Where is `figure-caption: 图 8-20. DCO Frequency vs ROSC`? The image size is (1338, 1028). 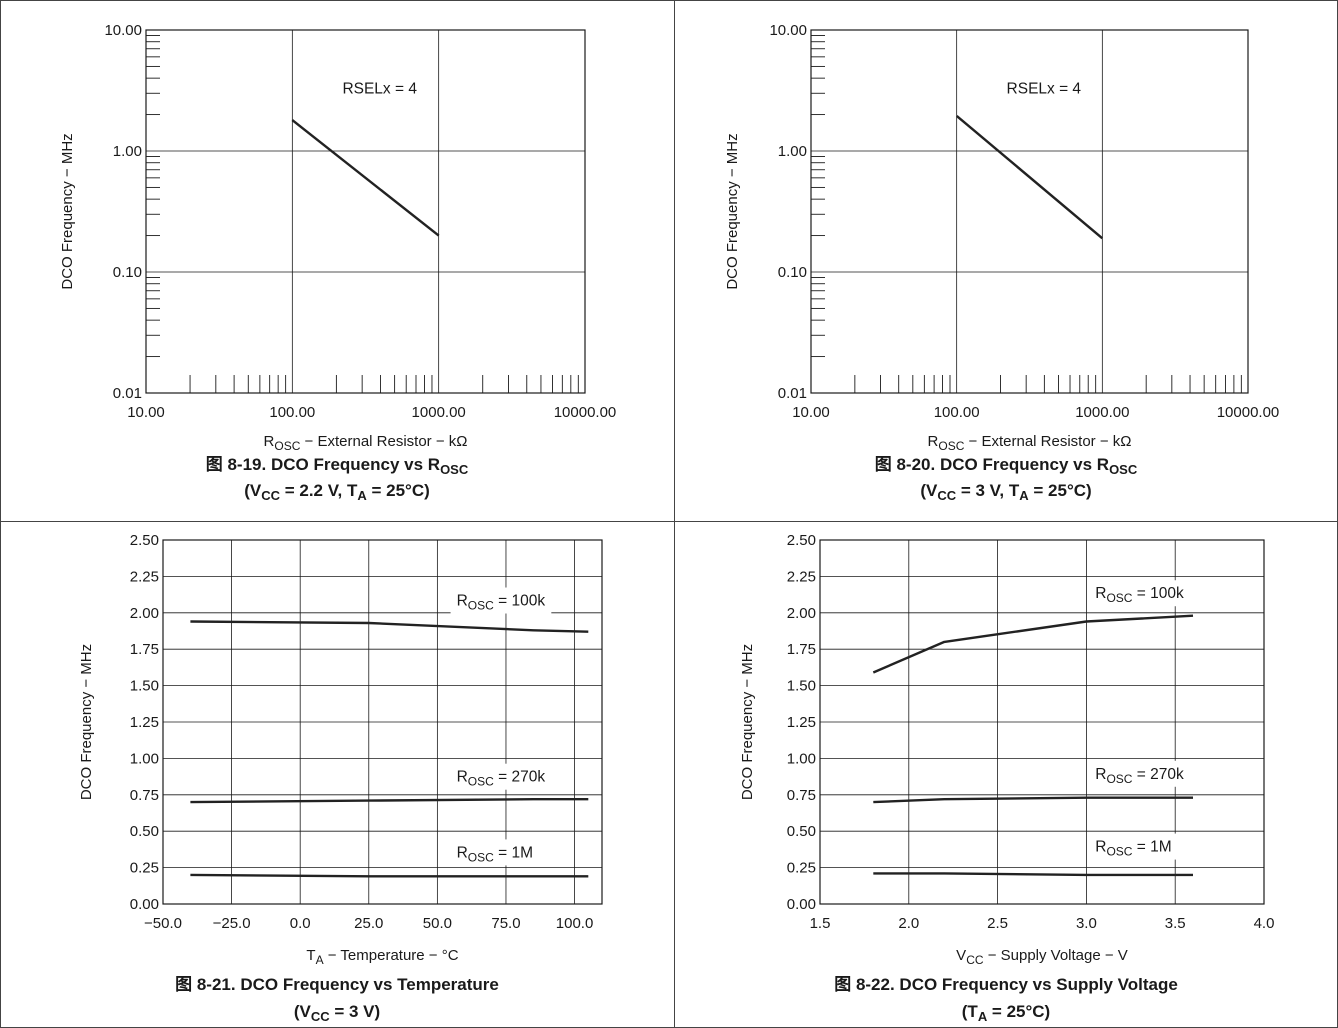 figure-caption: 图 8-20. DCO Frequency vs ROSC is located at coordinates (1006, 466).